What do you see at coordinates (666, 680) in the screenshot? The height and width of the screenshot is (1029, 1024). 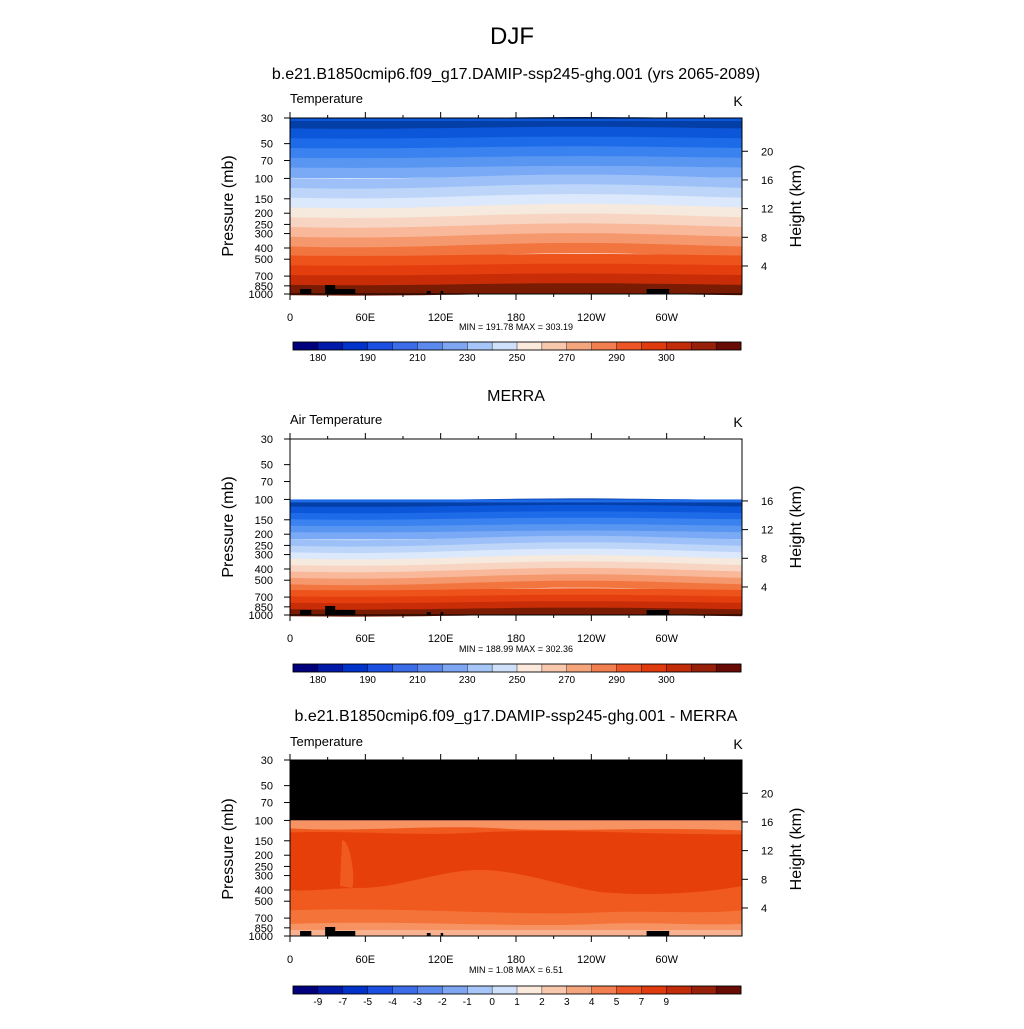 I see `colorbar-label: 300` at bounding box center [666, 680].